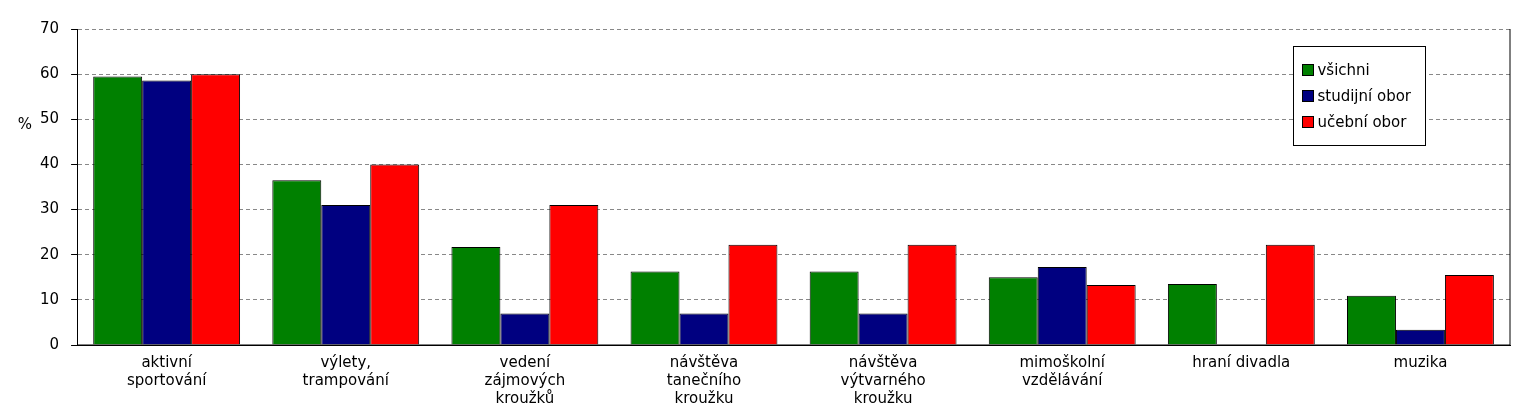 This screenshot has height=419, width=1526. I want to click on y-tick-label: 60, so click(49, 73).